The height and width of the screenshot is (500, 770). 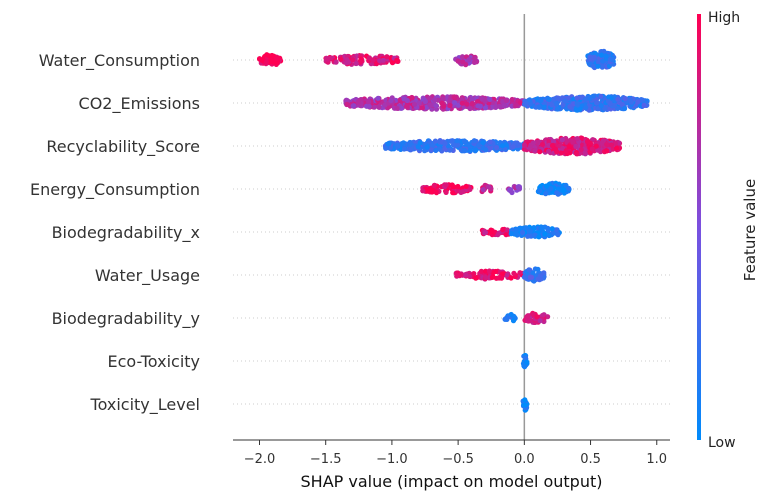 I want to click on colorbar-low-label: Low, so click(x=722, y=443).